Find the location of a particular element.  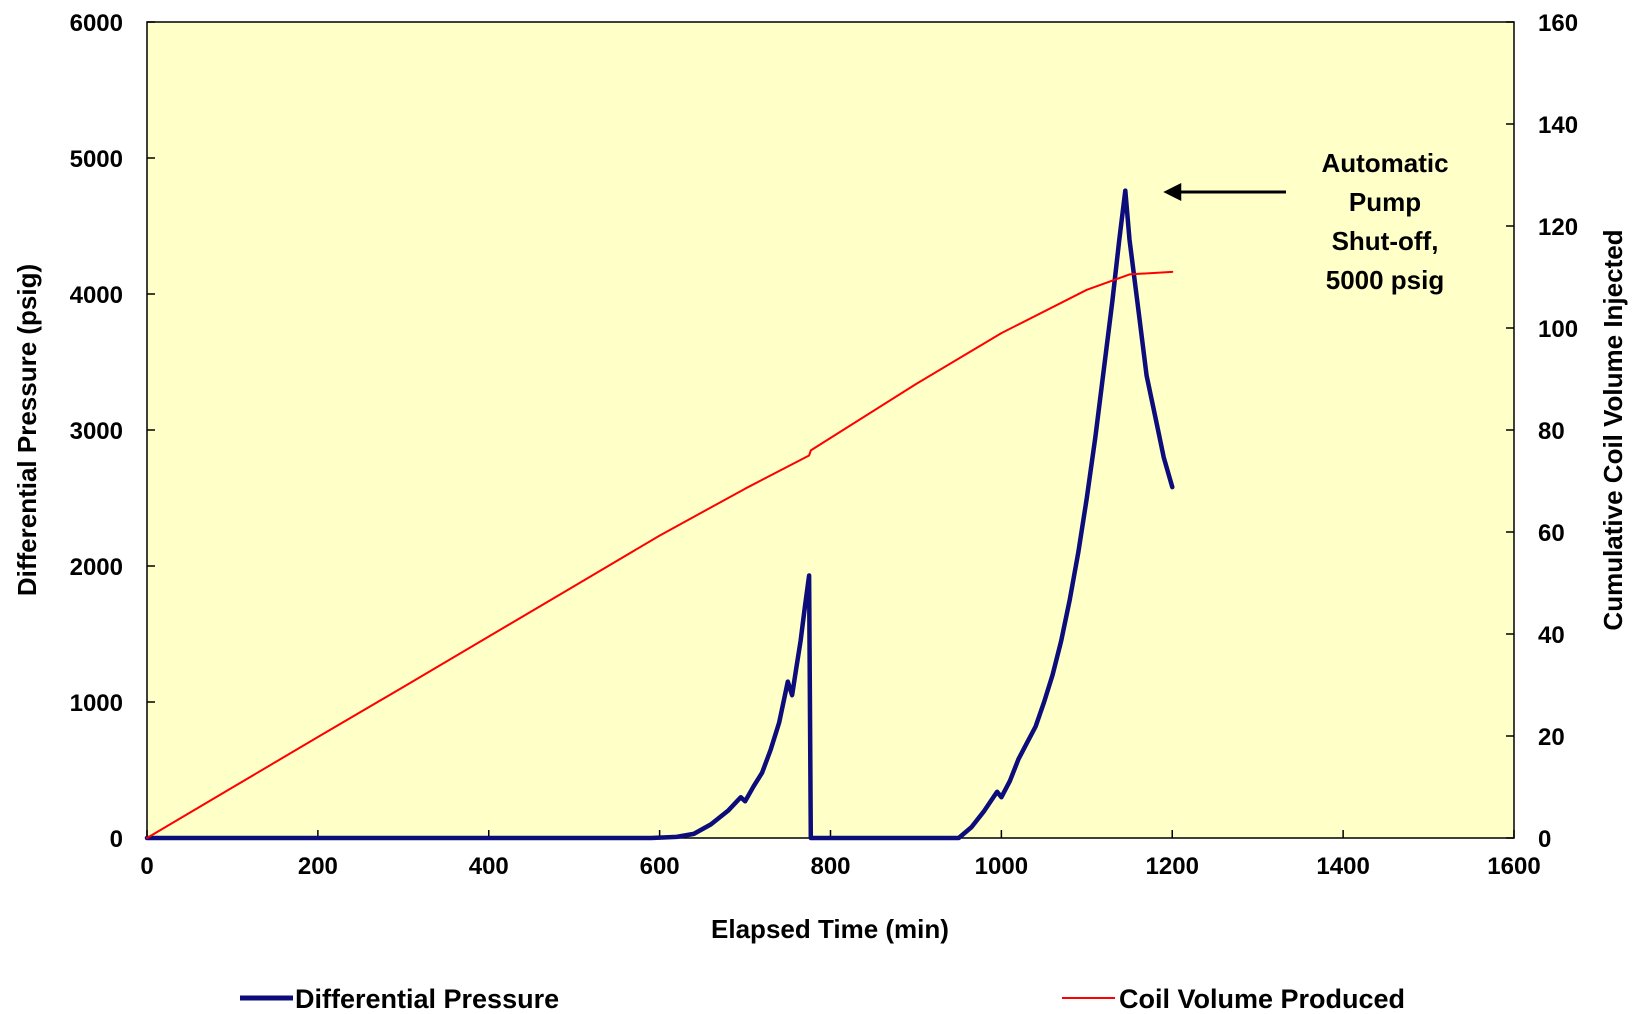

y-tick-label: 4000 is located at coordinates (96, 295).